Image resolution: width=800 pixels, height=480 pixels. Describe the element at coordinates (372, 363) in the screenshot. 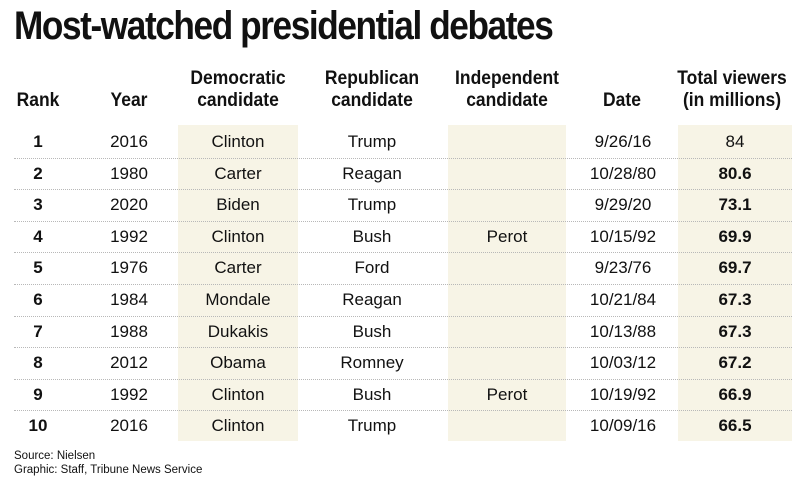

I see `cell-rep: Romney` at that location.